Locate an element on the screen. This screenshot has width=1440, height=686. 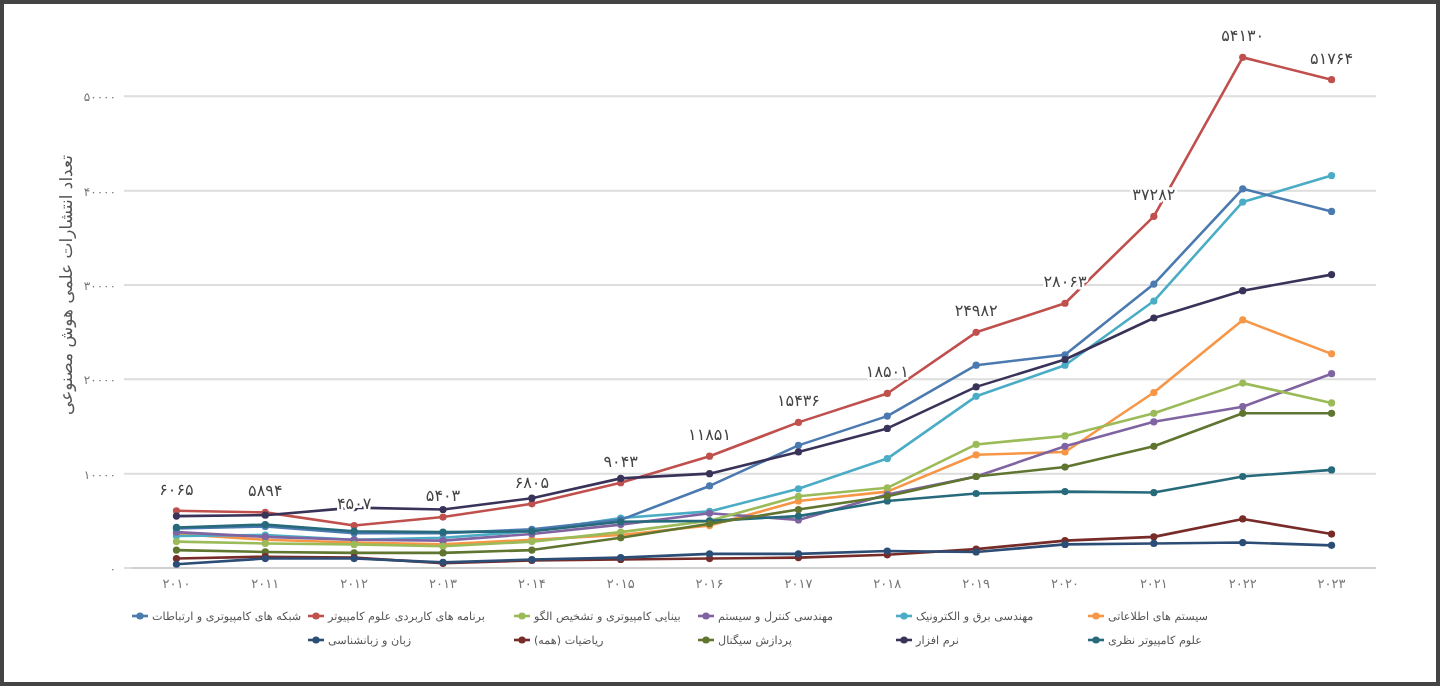
data-label: ۵۴۰۳ is located at coordinates (443, 496).